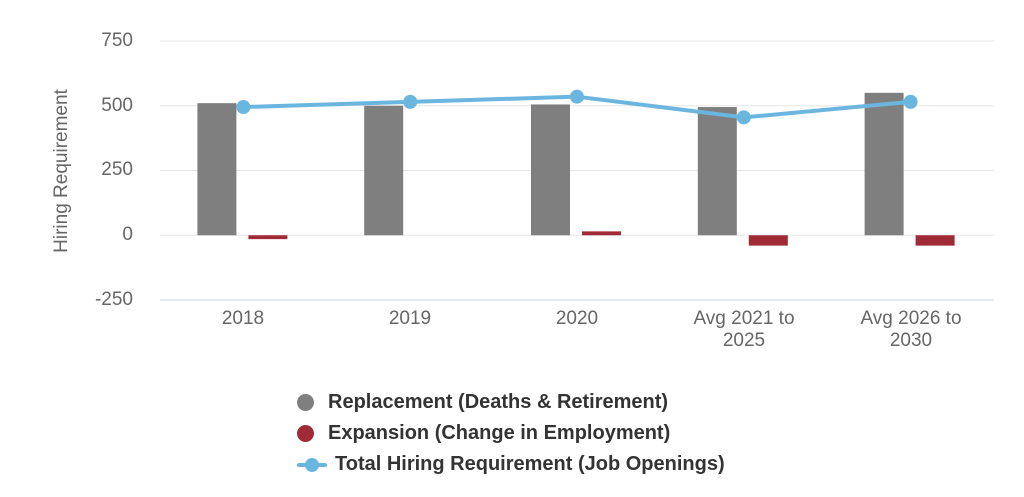  What do you see at coordinates (911, 329) in the screenshot?
I see `x-axis-label-avg2630: Avg 2026 to 2030` at bounding box center [911, 329].